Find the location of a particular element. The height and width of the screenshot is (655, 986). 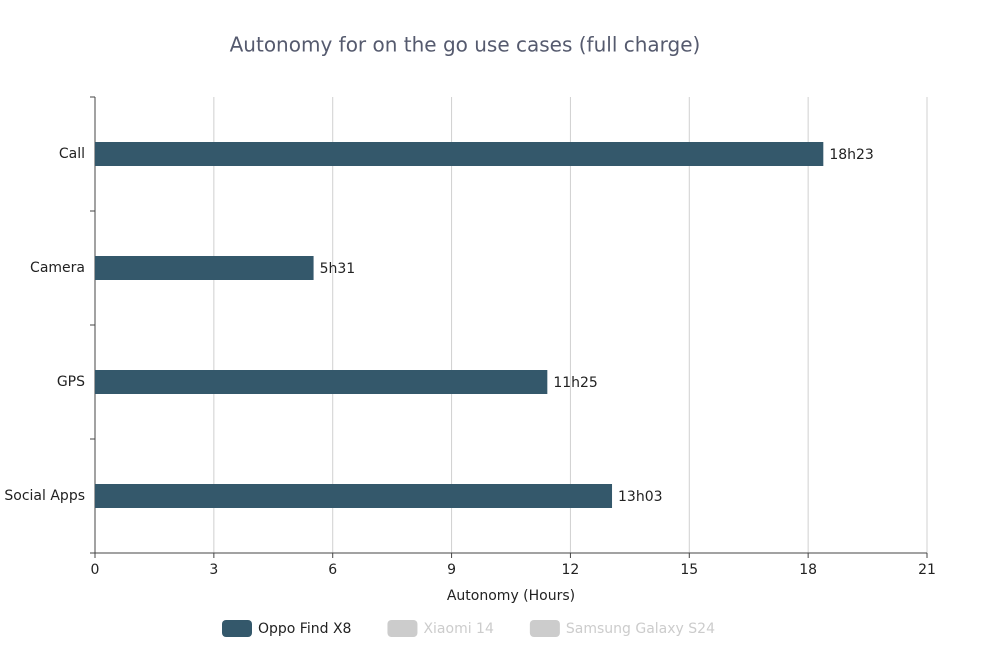

x-axis-label: Autonomy (Hours) is located at coordinates (511, 596).